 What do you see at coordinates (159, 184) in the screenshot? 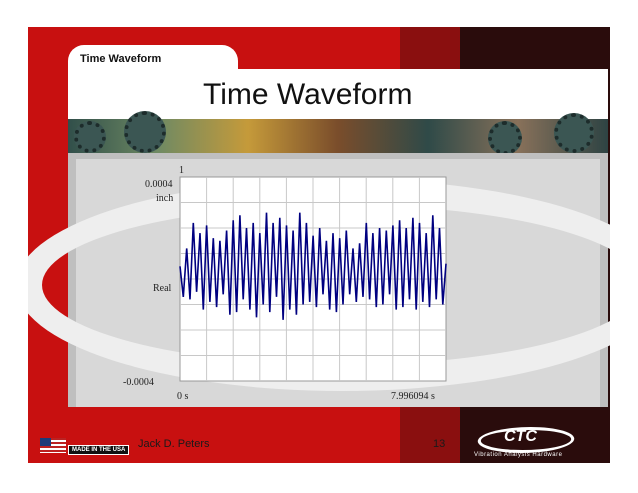
I see `y-axis-top-label: 0.0004` at bounding box center [159, 184].